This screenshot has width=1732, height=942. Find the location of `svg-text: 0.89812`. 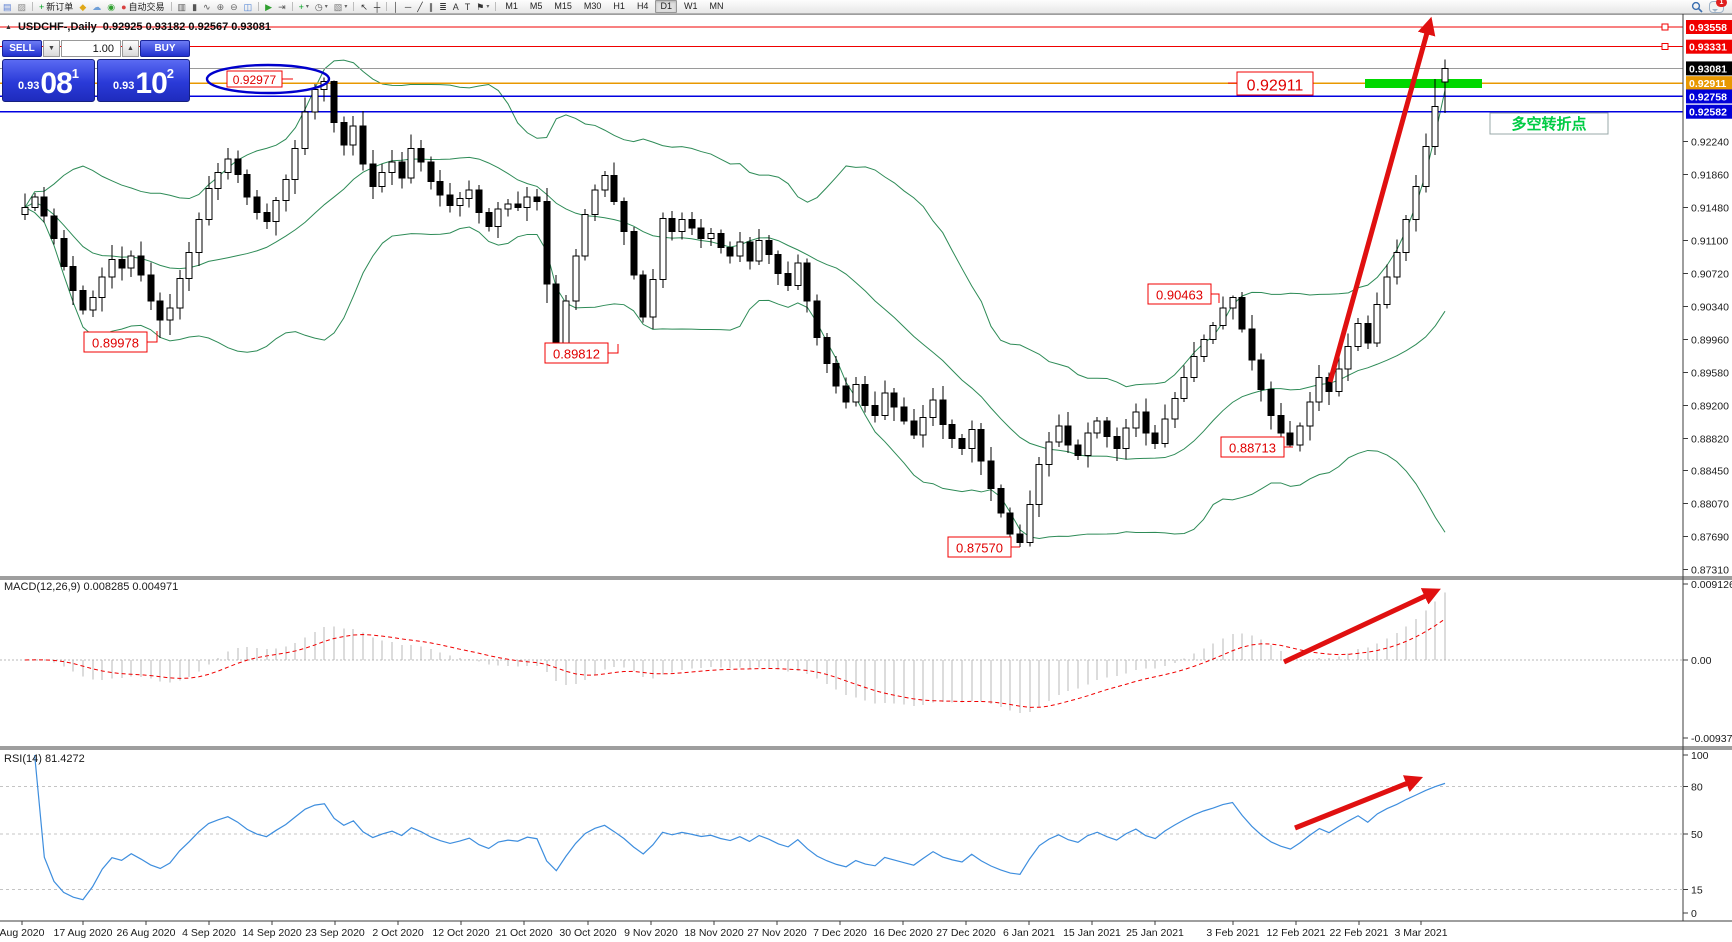

svg-text: 0.89812 is located at coordinates (576, 354).